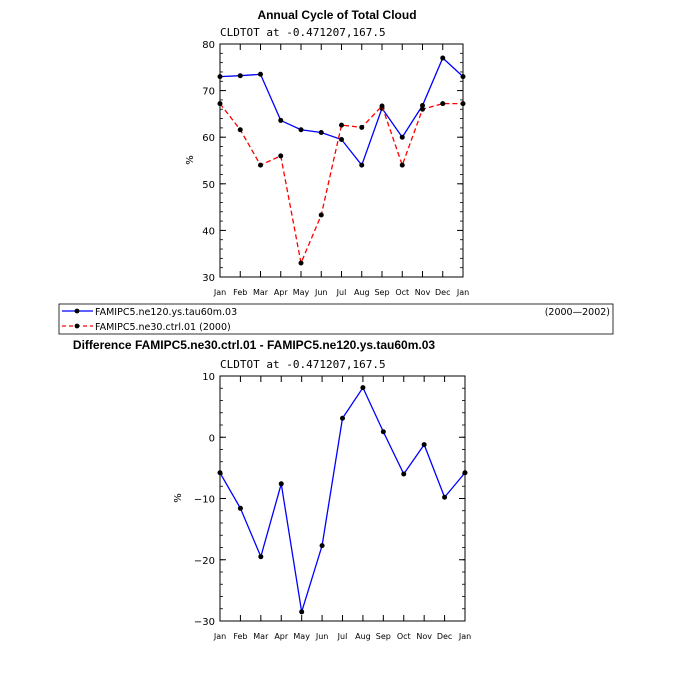  I want to click on bottom-chart-ylabel: %, so click(178, 498).